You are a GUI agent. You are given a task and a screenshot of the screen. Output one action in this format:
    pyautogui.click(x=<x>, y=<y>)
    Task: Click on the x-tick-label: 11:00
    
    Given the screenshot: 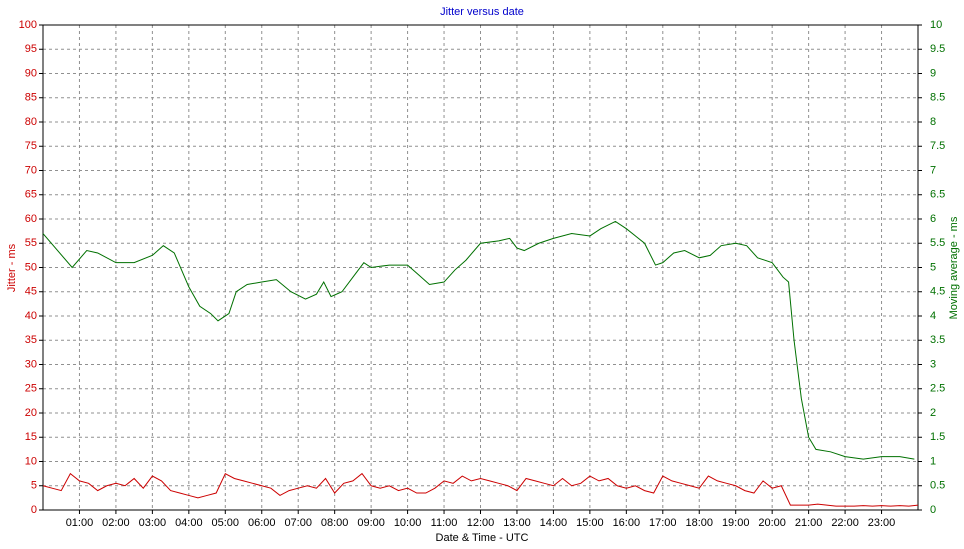 What is the action you would take?
    pyautogui.click(x=444, y=523)
    